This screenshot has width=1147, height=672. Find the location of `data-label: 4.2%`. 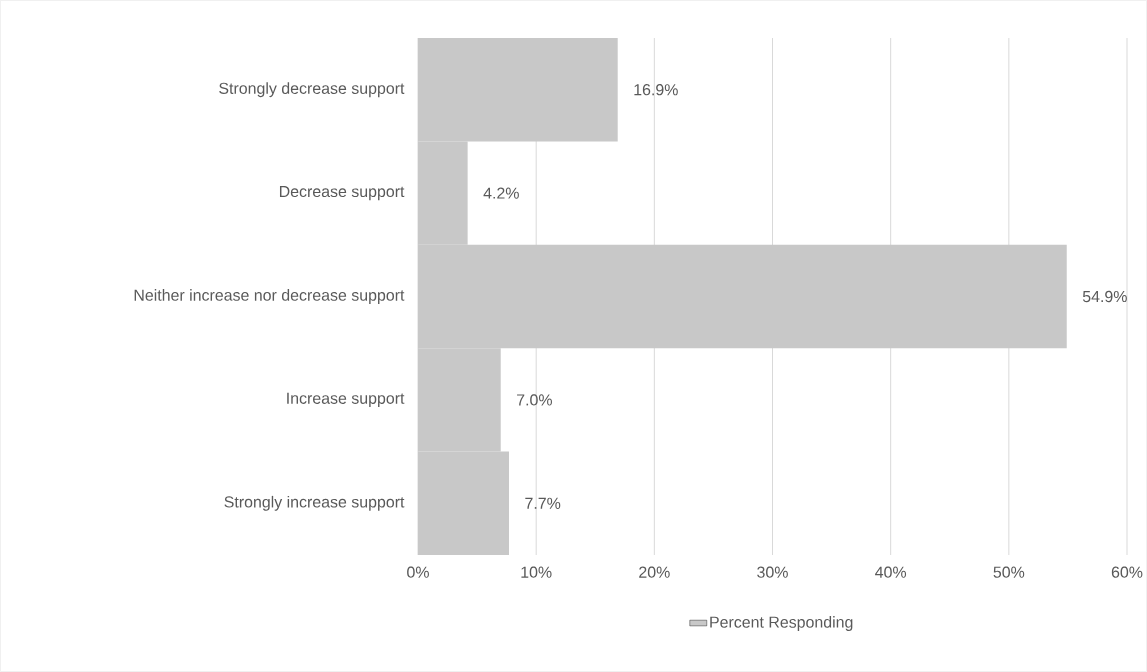

data-label: 4.2% is located at coordinates (501, 193).